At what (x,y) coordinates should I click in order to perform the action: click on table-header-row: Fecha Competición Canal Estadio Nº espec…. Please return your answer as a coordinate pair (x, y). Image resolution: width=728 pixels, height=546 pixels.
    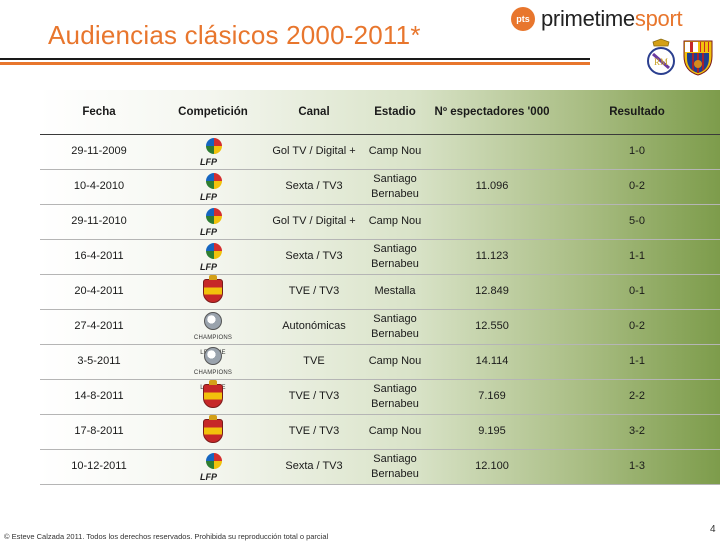
    Looking at the image, I should click on (380, 112).